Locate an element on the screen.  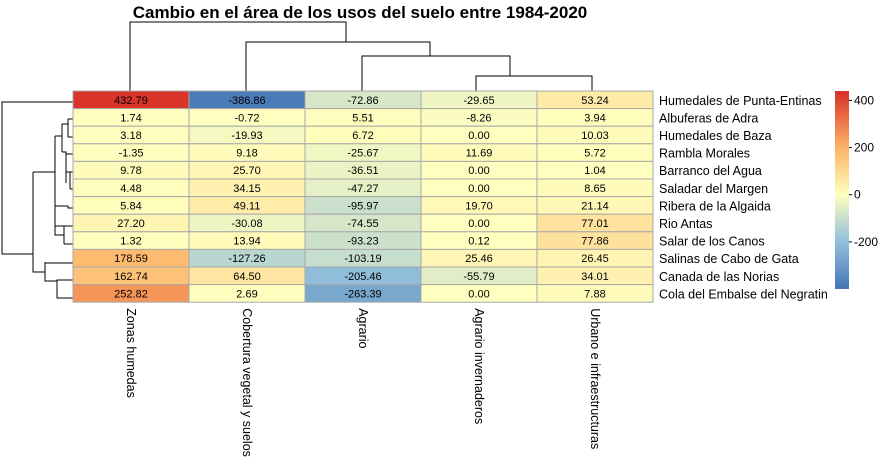
row-label: Salinas de Cabo de Gata is located at coordinates (729, 259).